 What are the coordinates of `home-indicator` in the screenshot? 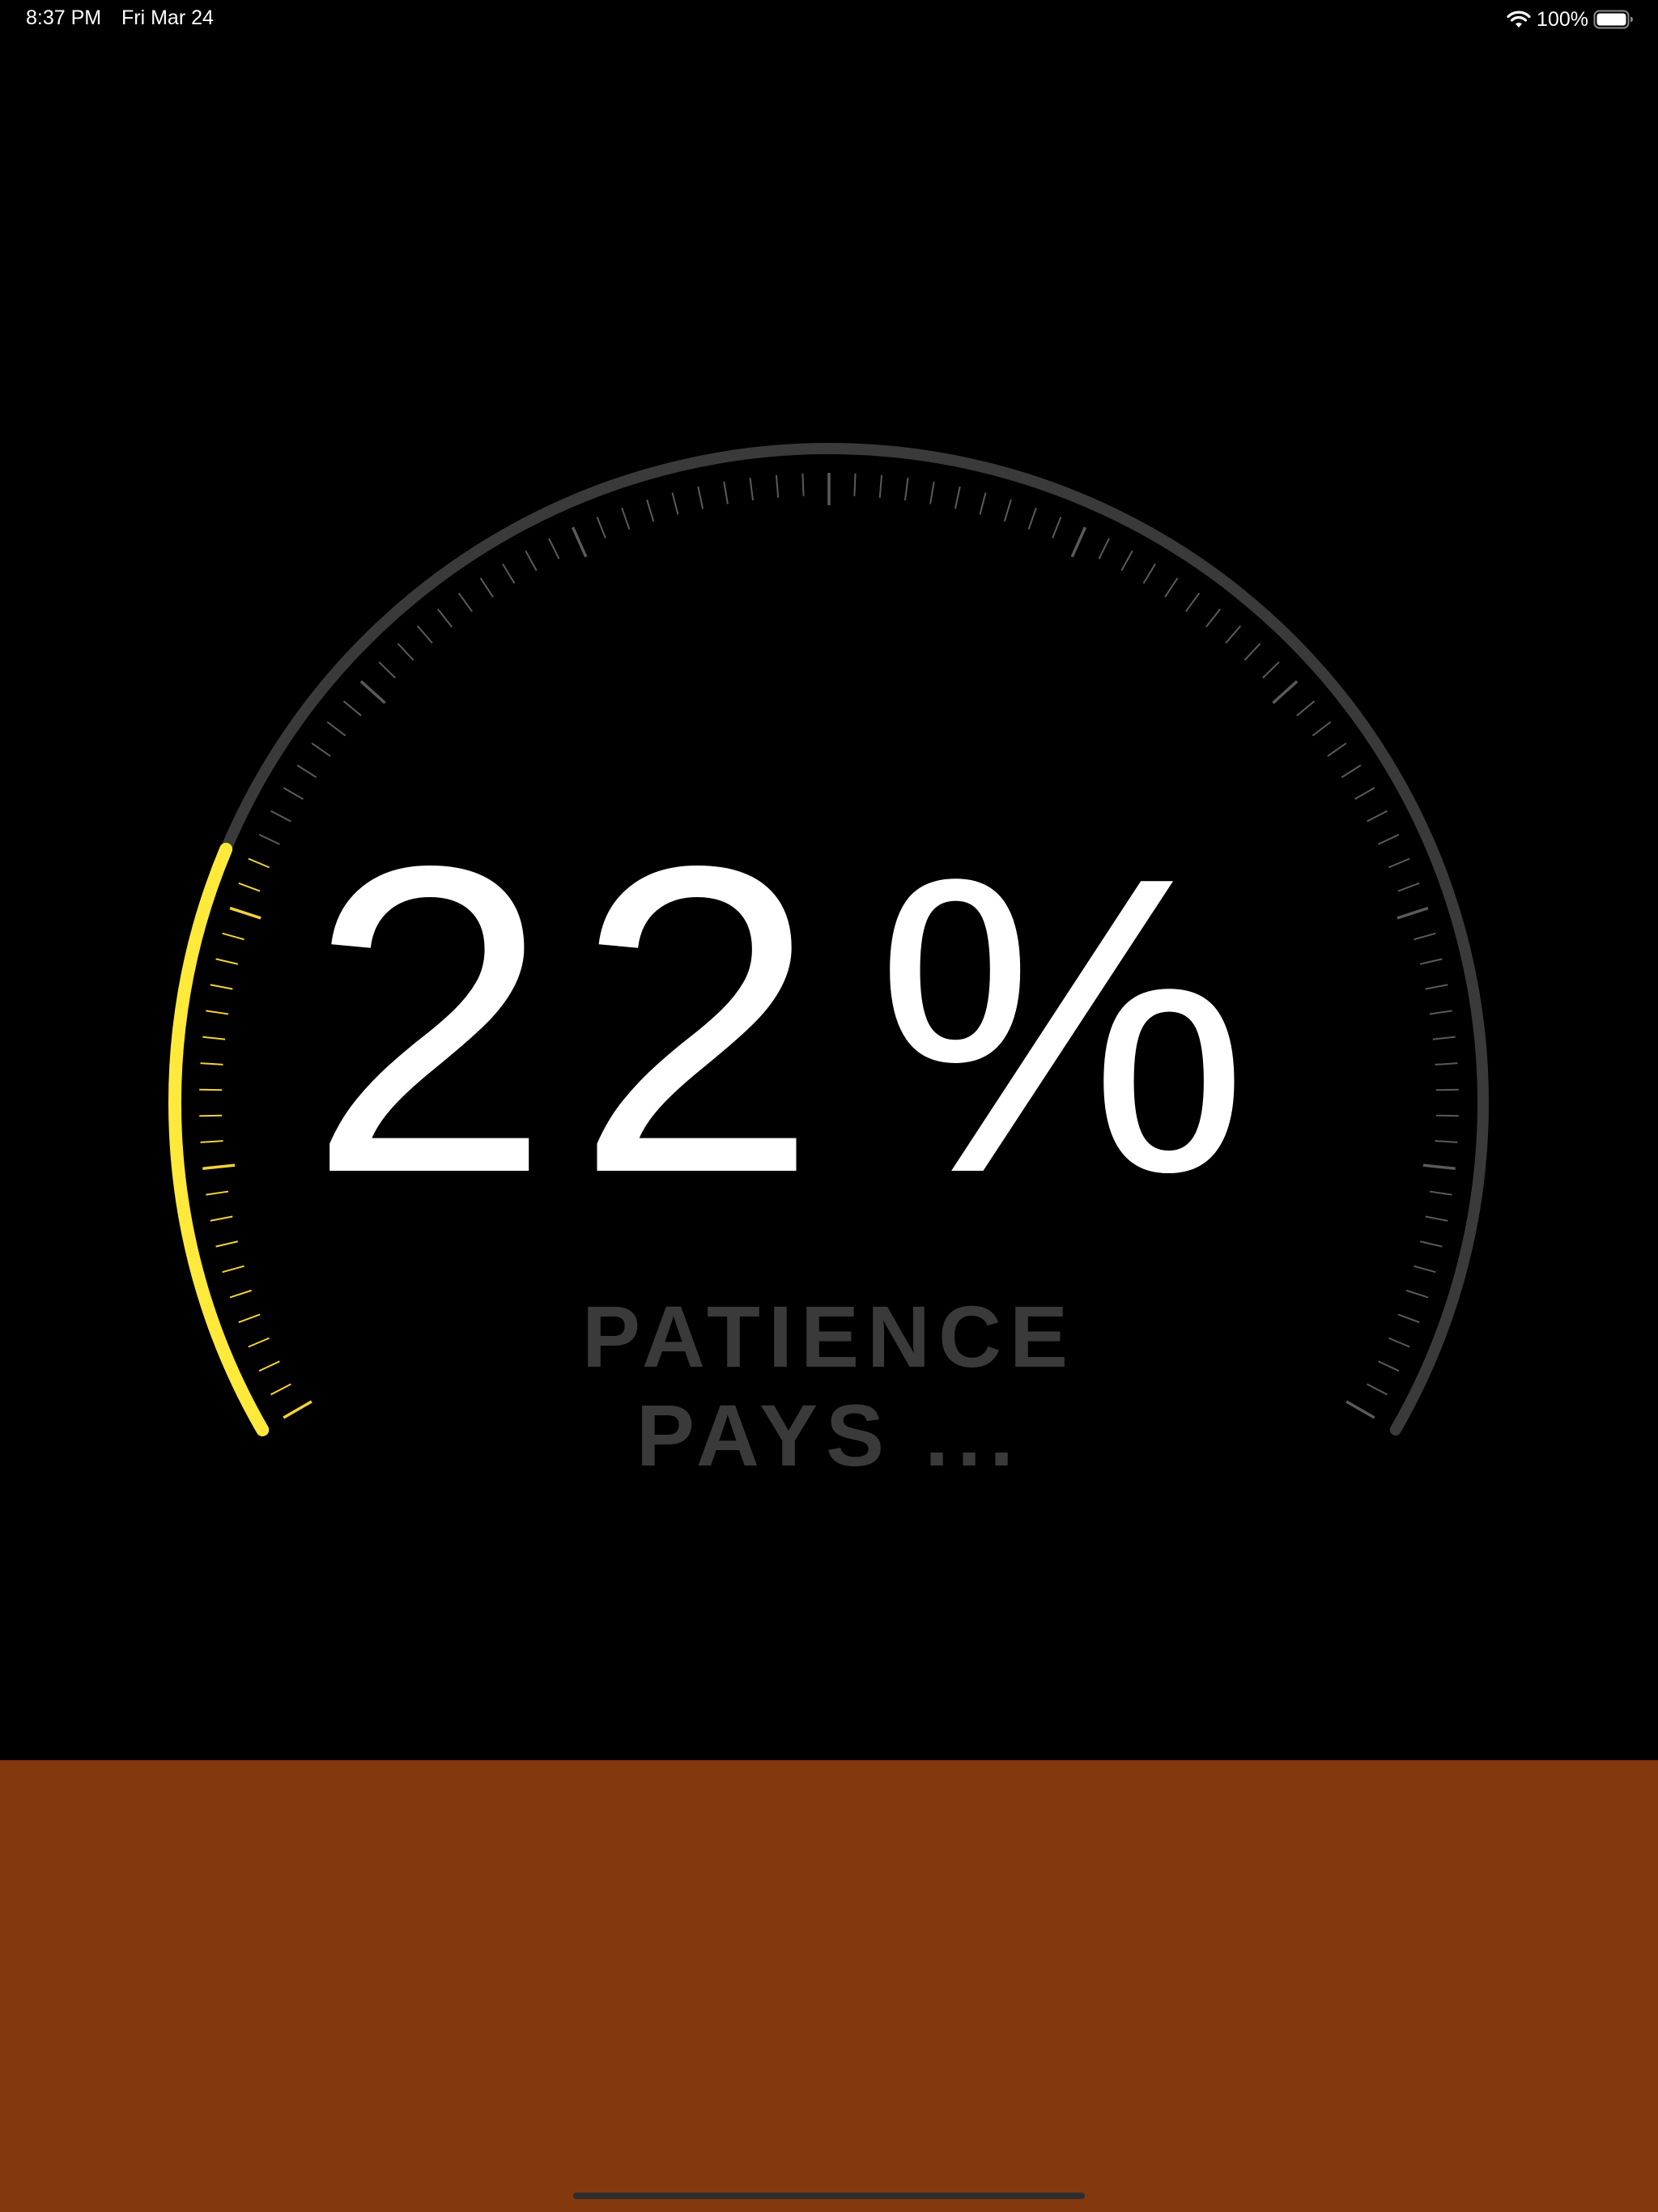 It's located at (829, 2196).